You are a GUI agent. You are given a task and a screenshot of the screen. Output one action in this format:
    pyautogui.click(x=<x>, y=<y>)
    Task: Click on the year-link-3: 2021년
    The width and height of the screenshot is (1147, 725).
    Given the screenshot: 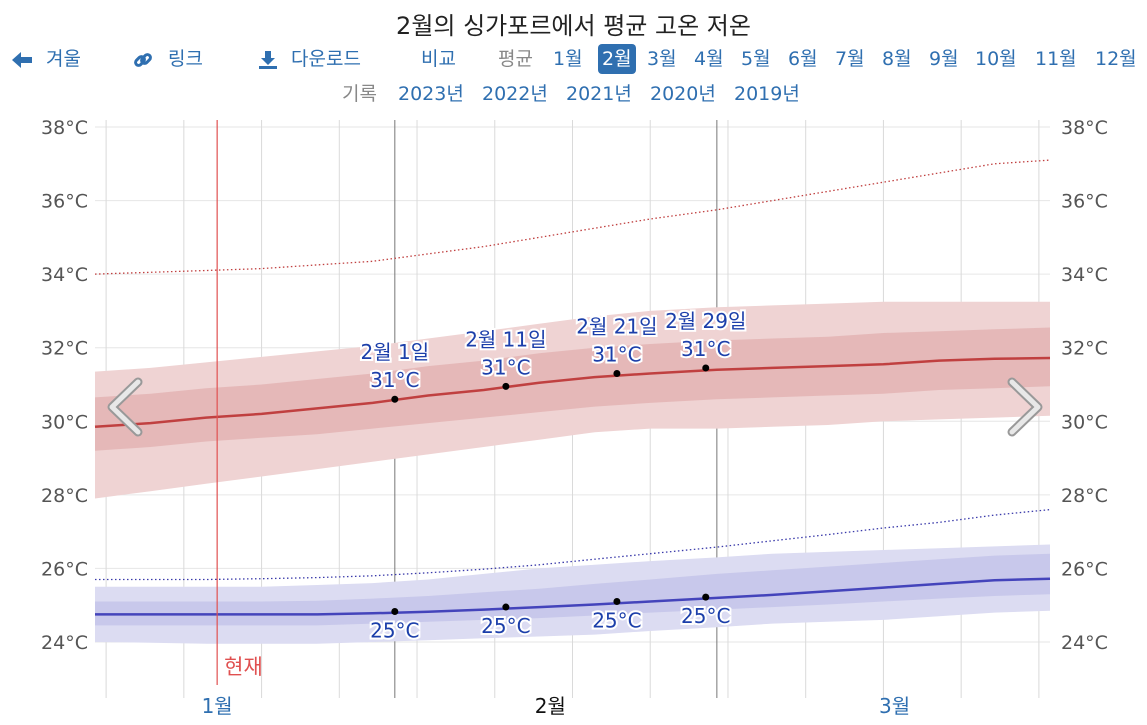 What is the action you would take?
    pyautogui.click(x=599, y=94)
    